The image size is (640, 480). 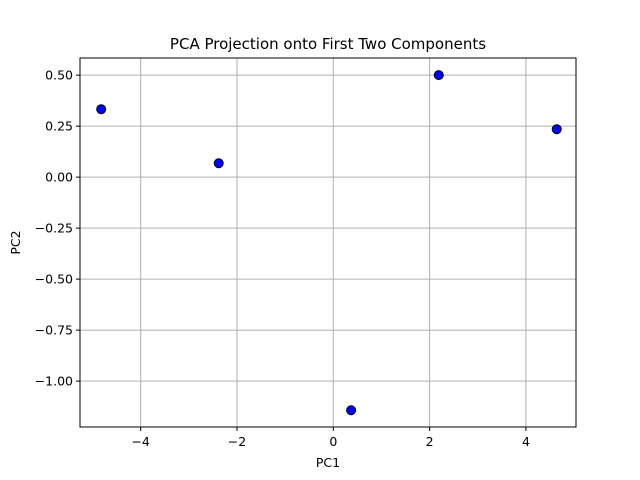 I want to click on y-tick-label: 0.00, so click(x=59, y=177).